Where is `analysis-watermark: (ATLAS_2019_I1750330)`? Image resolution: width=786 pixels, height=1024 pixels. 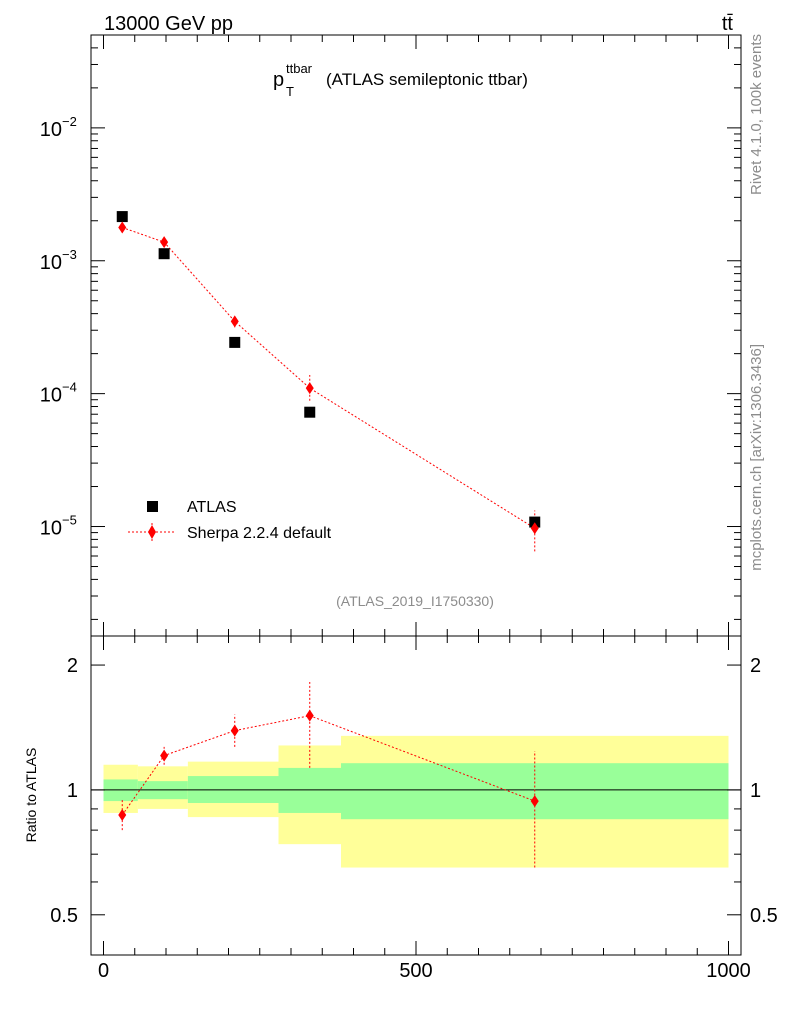
analysis-watermark: (ATLAS_2019_I1750330) is located at coordinates (415, 601).